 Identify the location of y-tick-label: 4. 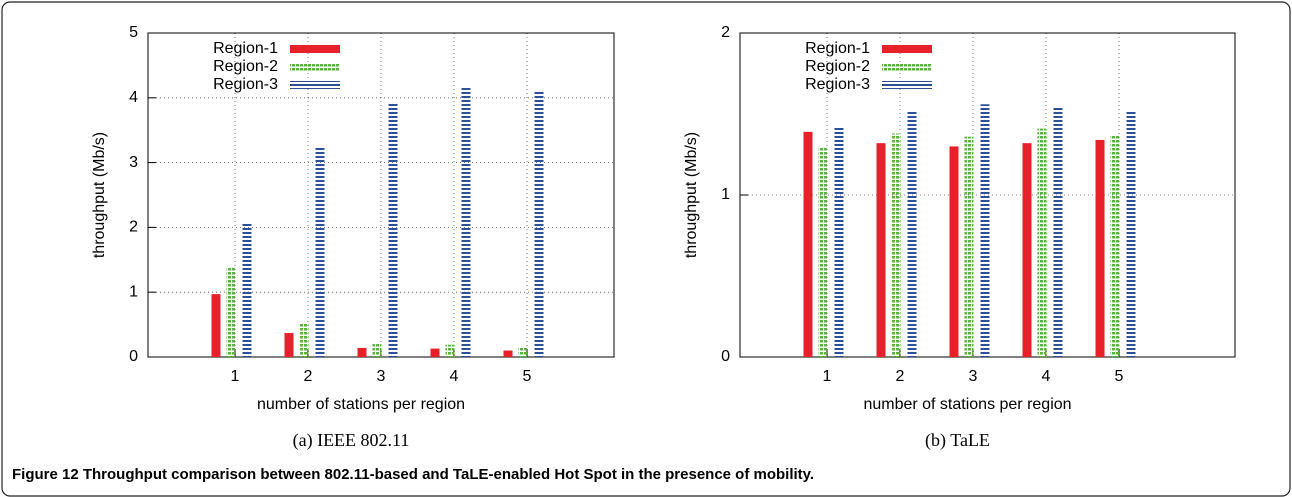
(133, 97).